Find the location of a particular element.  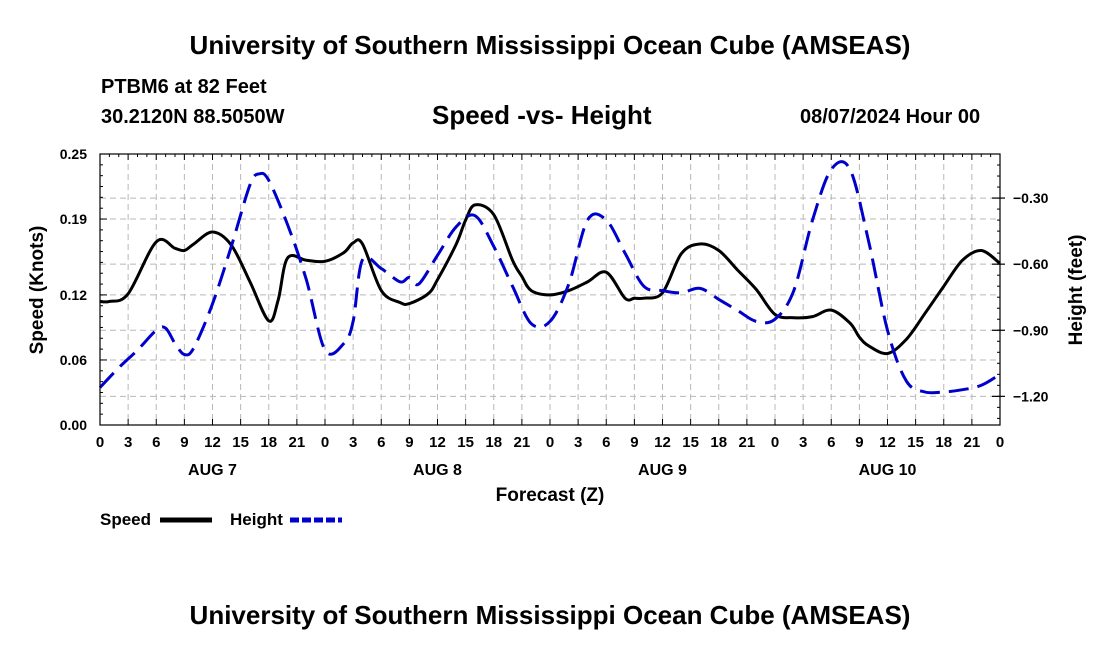

legend: Speed Height is located at coordinates (221, 519).